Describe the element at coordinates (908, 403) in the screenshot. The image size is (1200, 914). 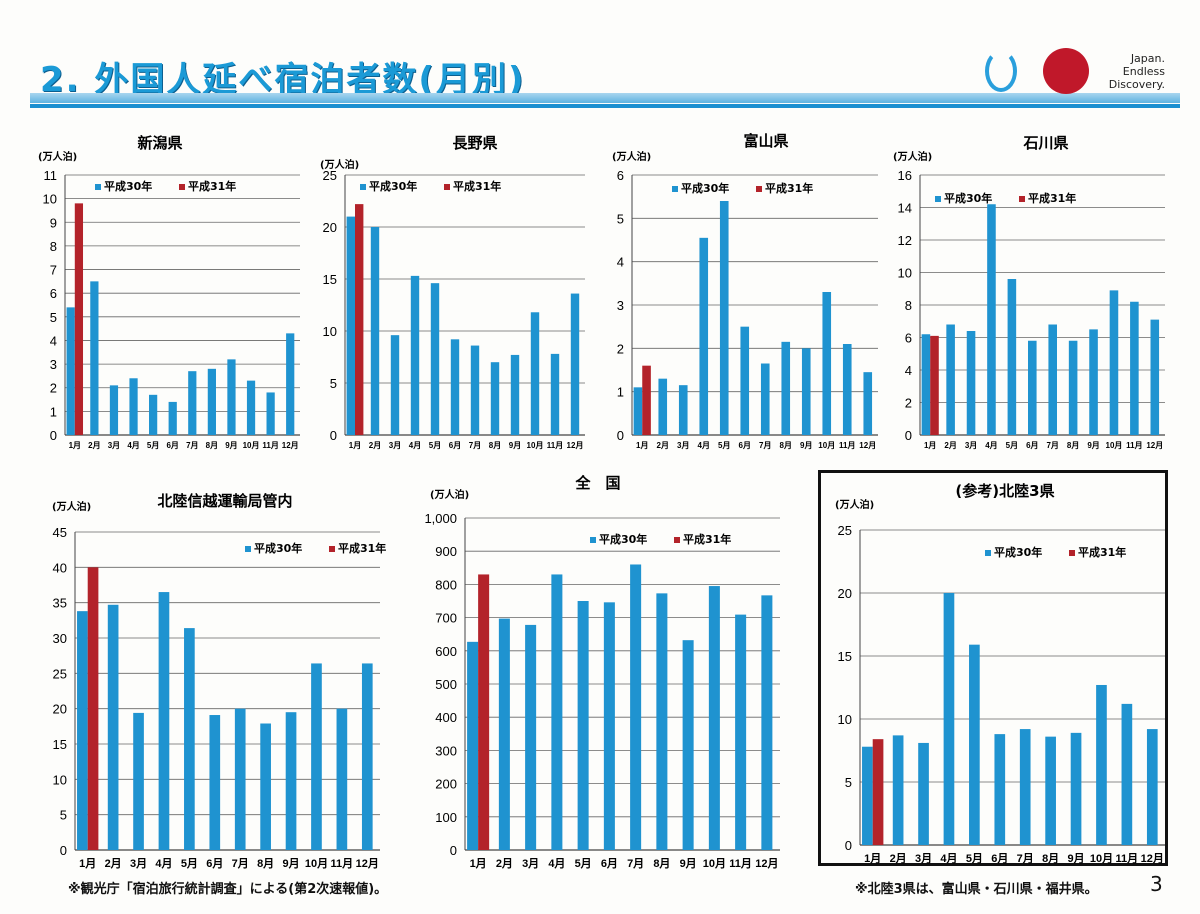
I see `y-tick-label: 2` at that location.